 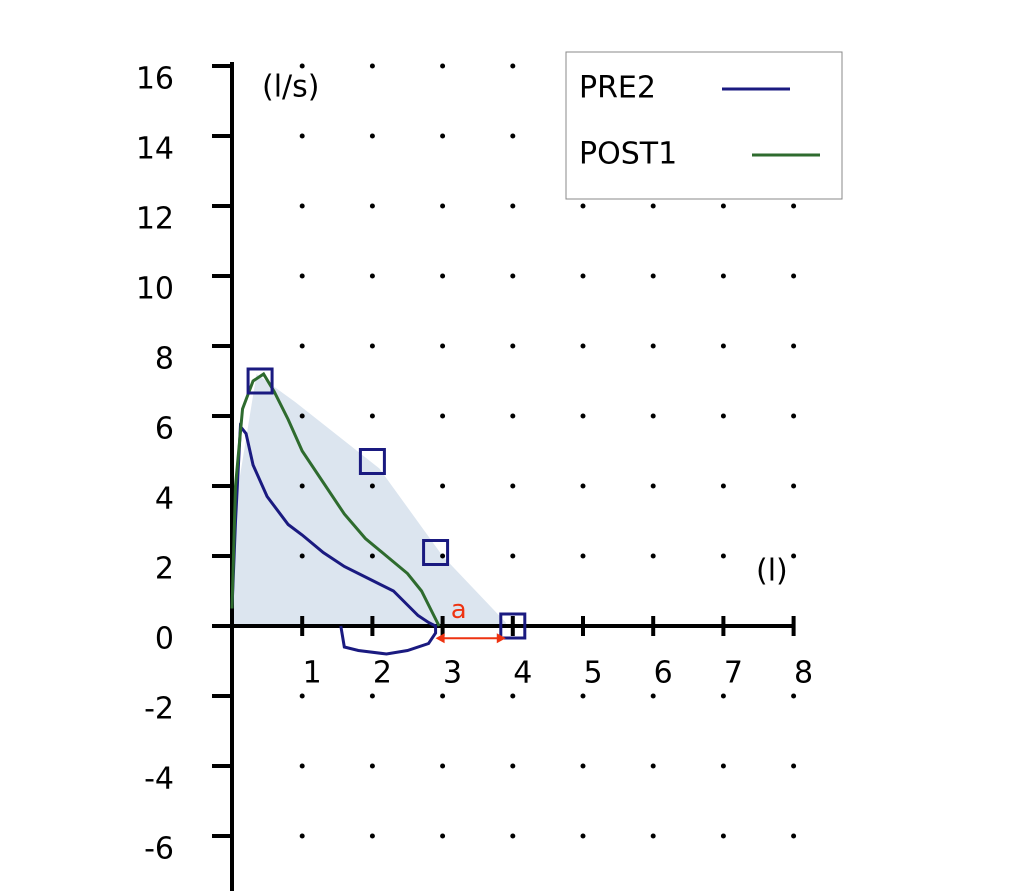 I want to click on x-tick-label: 4, so click(x=522, y=673).